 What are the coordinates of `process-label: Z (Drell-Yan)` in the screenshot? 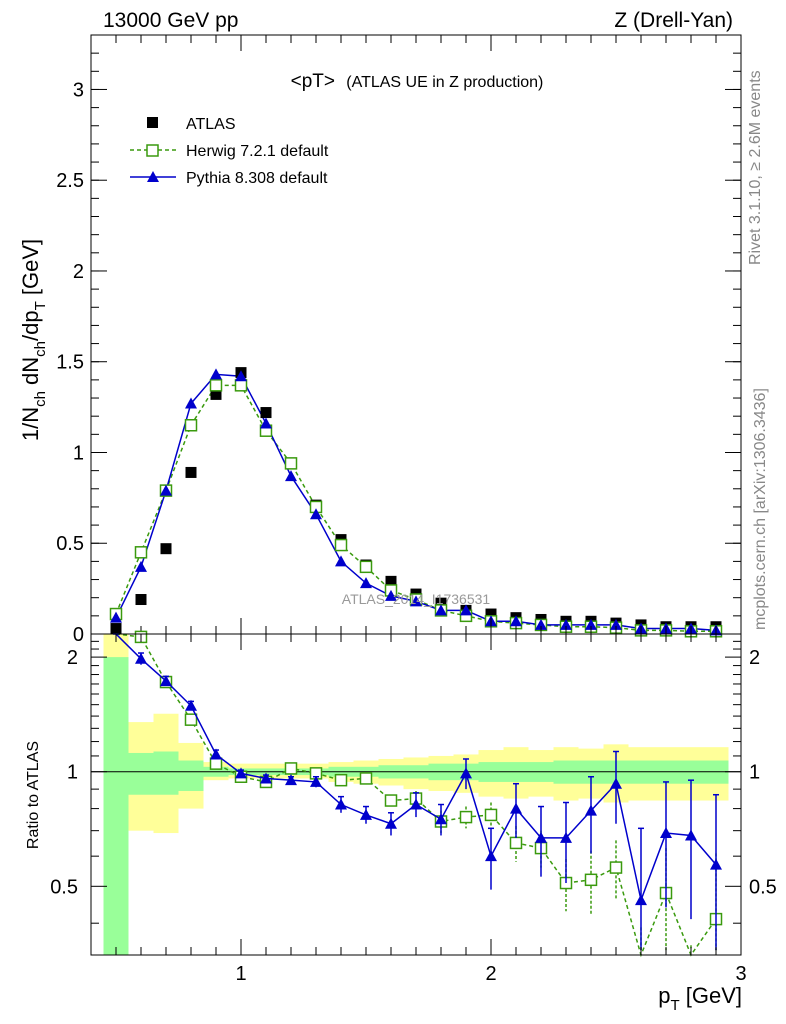 It's located at (673, 20).